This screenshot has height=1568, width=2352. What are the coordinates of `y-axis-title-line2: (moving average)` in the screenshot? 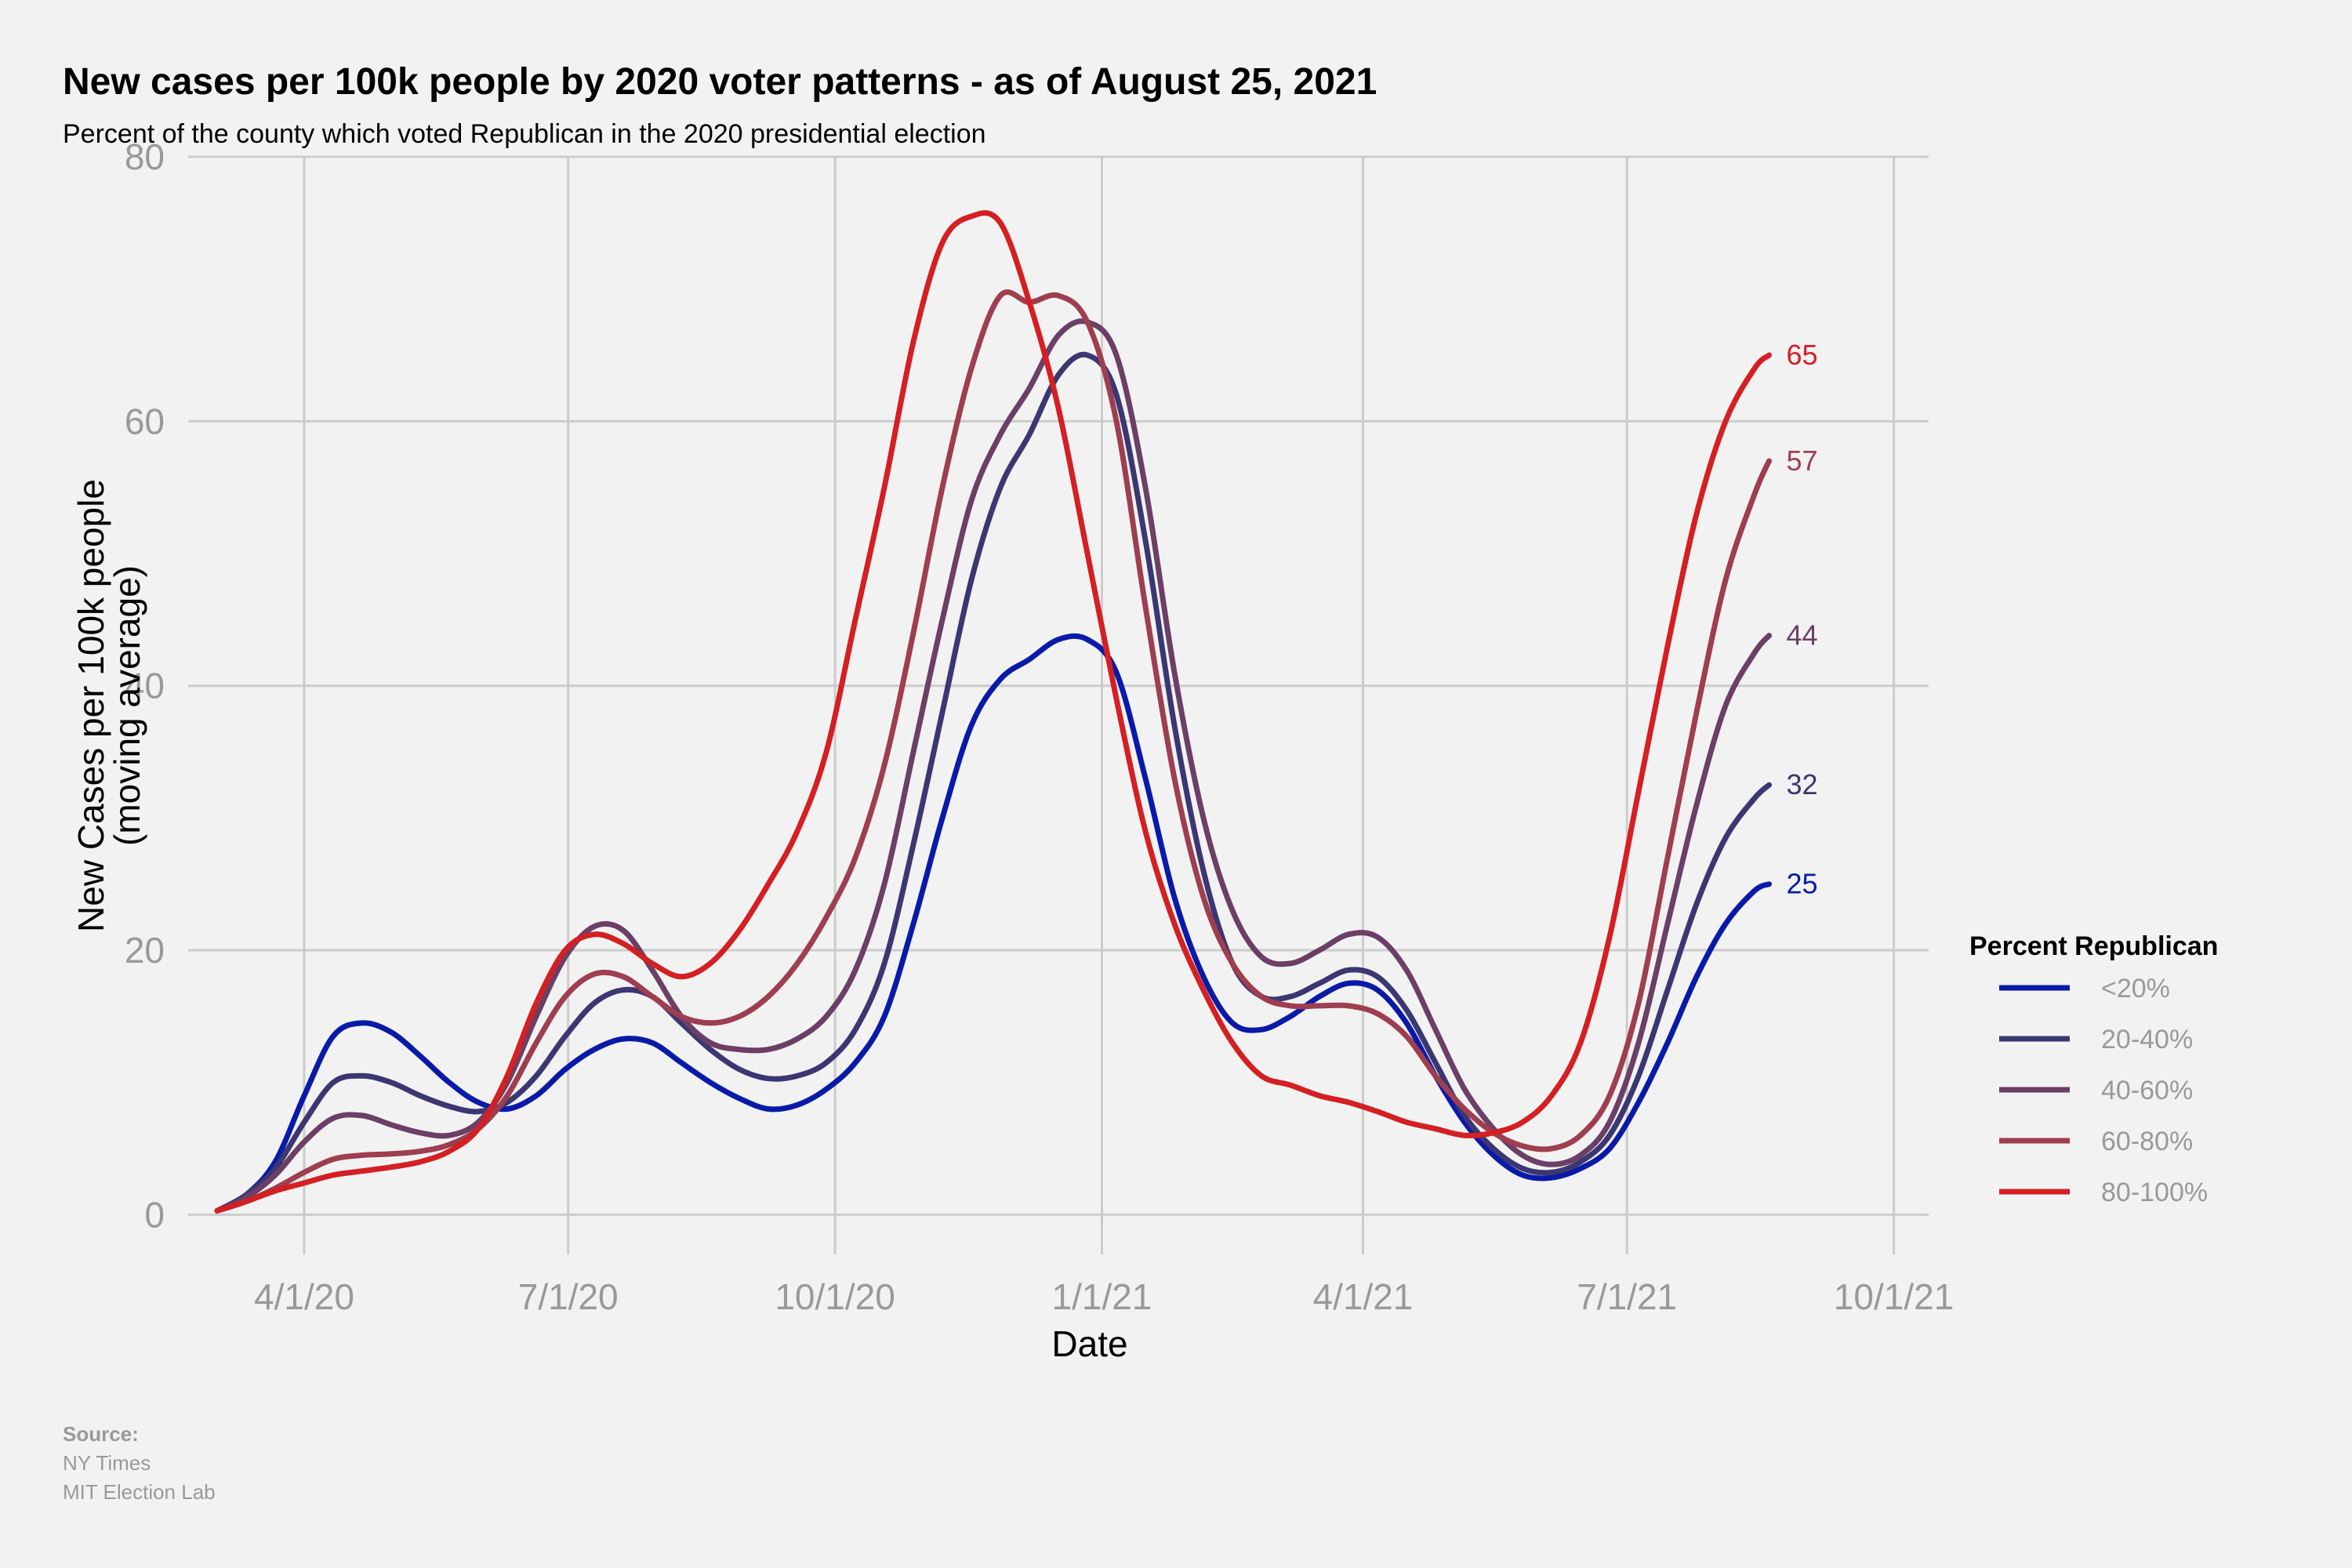 It's located at (127, 705).